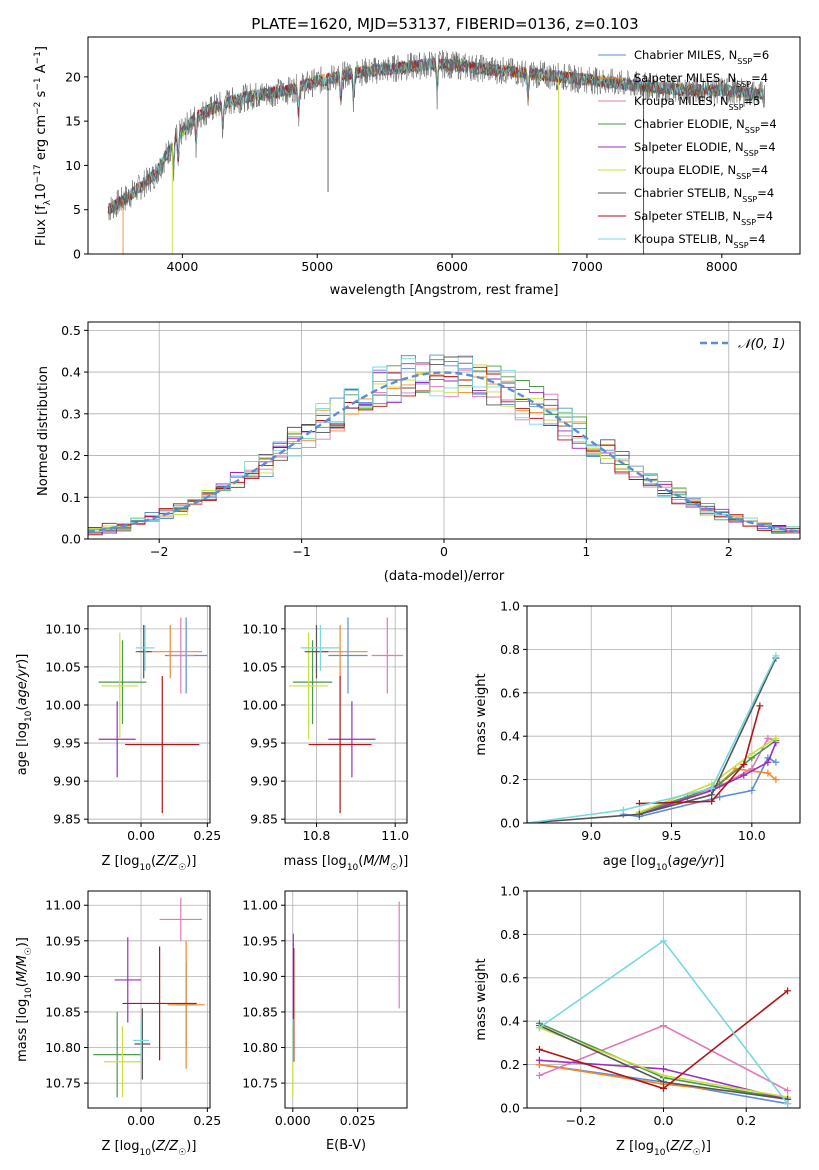  Describe the element at coordinates (452, 266) in the screenshot. I see `x-tick-label: 6000` at that location.